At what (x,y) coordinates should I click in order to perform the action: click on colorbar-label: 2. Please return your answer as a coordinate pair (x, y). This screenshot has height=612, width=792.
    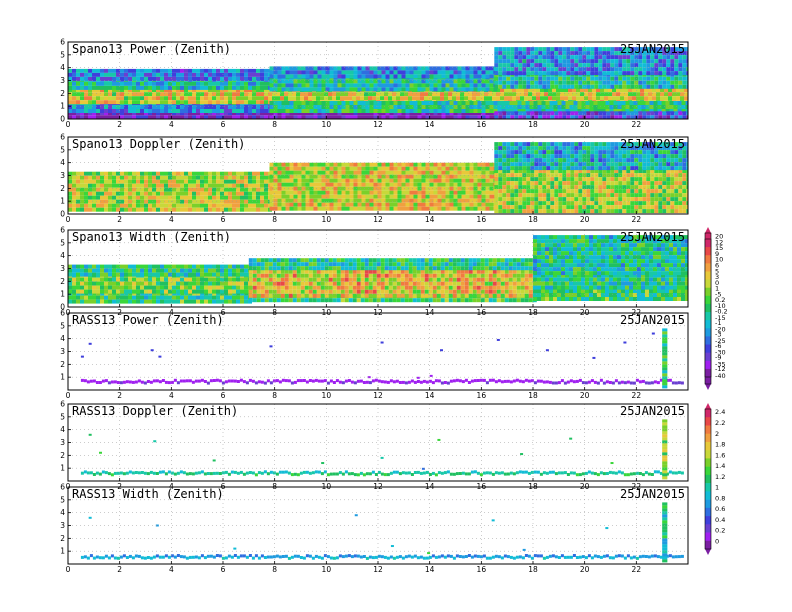
    Looking at the image, I should click on (717, 434).